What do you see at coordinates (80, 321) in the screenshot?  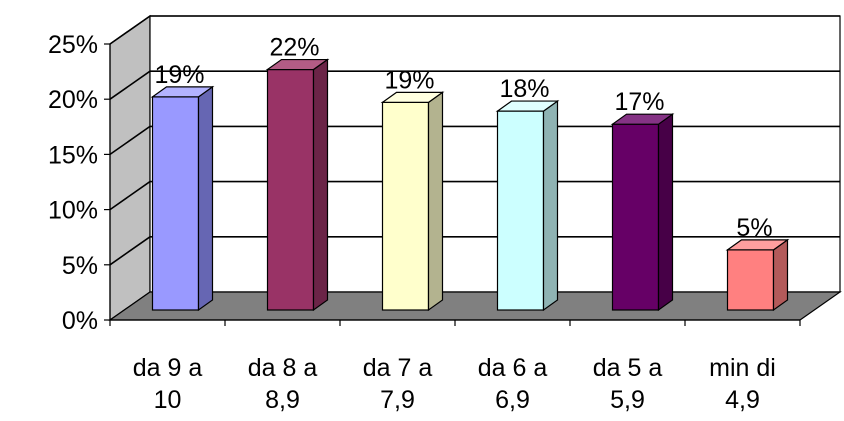 I see `y-tick-label: 0%` at bounding box center [80, 321].